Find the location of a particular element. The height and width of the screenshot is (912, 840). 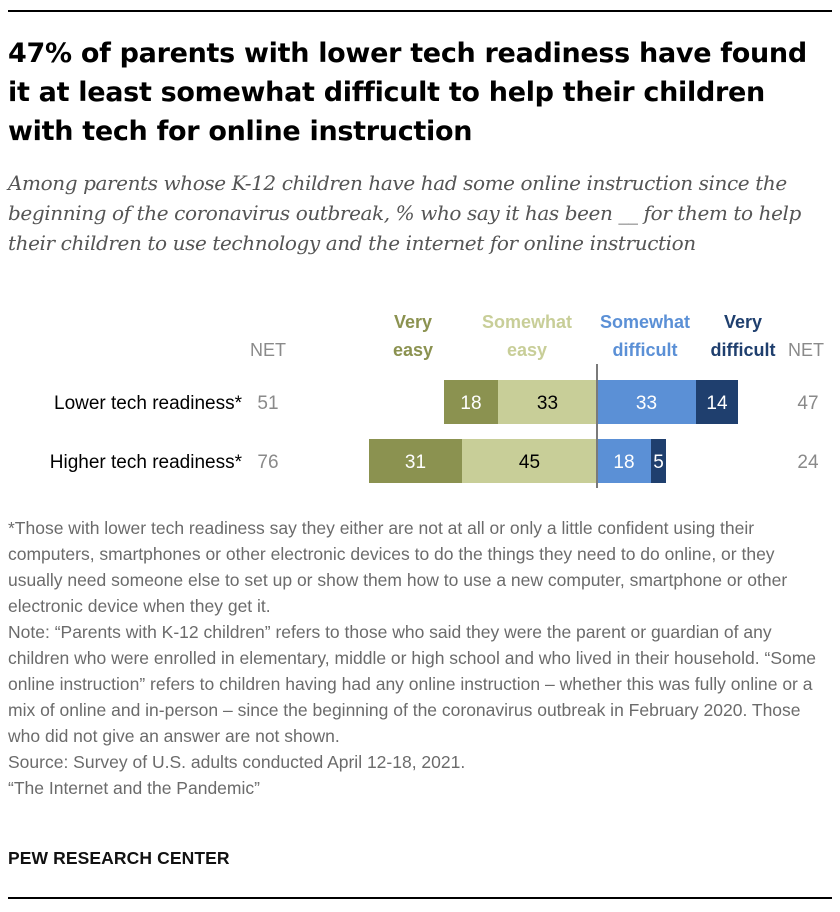

legend-item-3: Somewhat difficult is located at coordinates (645, 336).